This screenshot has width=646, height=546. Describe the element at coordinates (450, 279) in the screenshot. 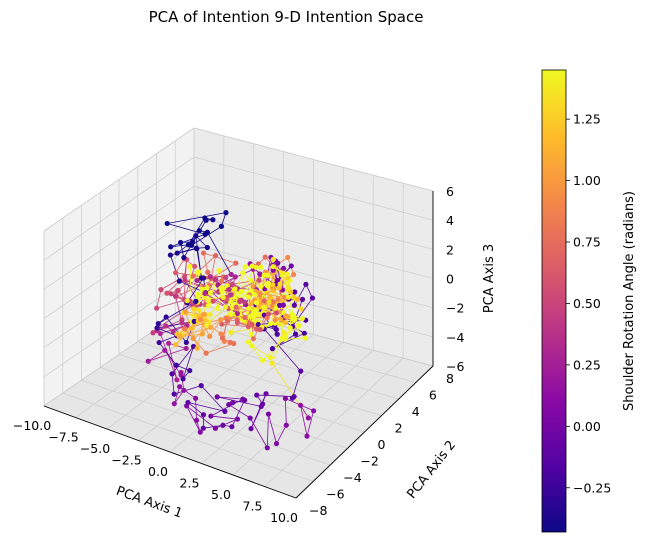

I see `z-tick-label: 0` at that location.